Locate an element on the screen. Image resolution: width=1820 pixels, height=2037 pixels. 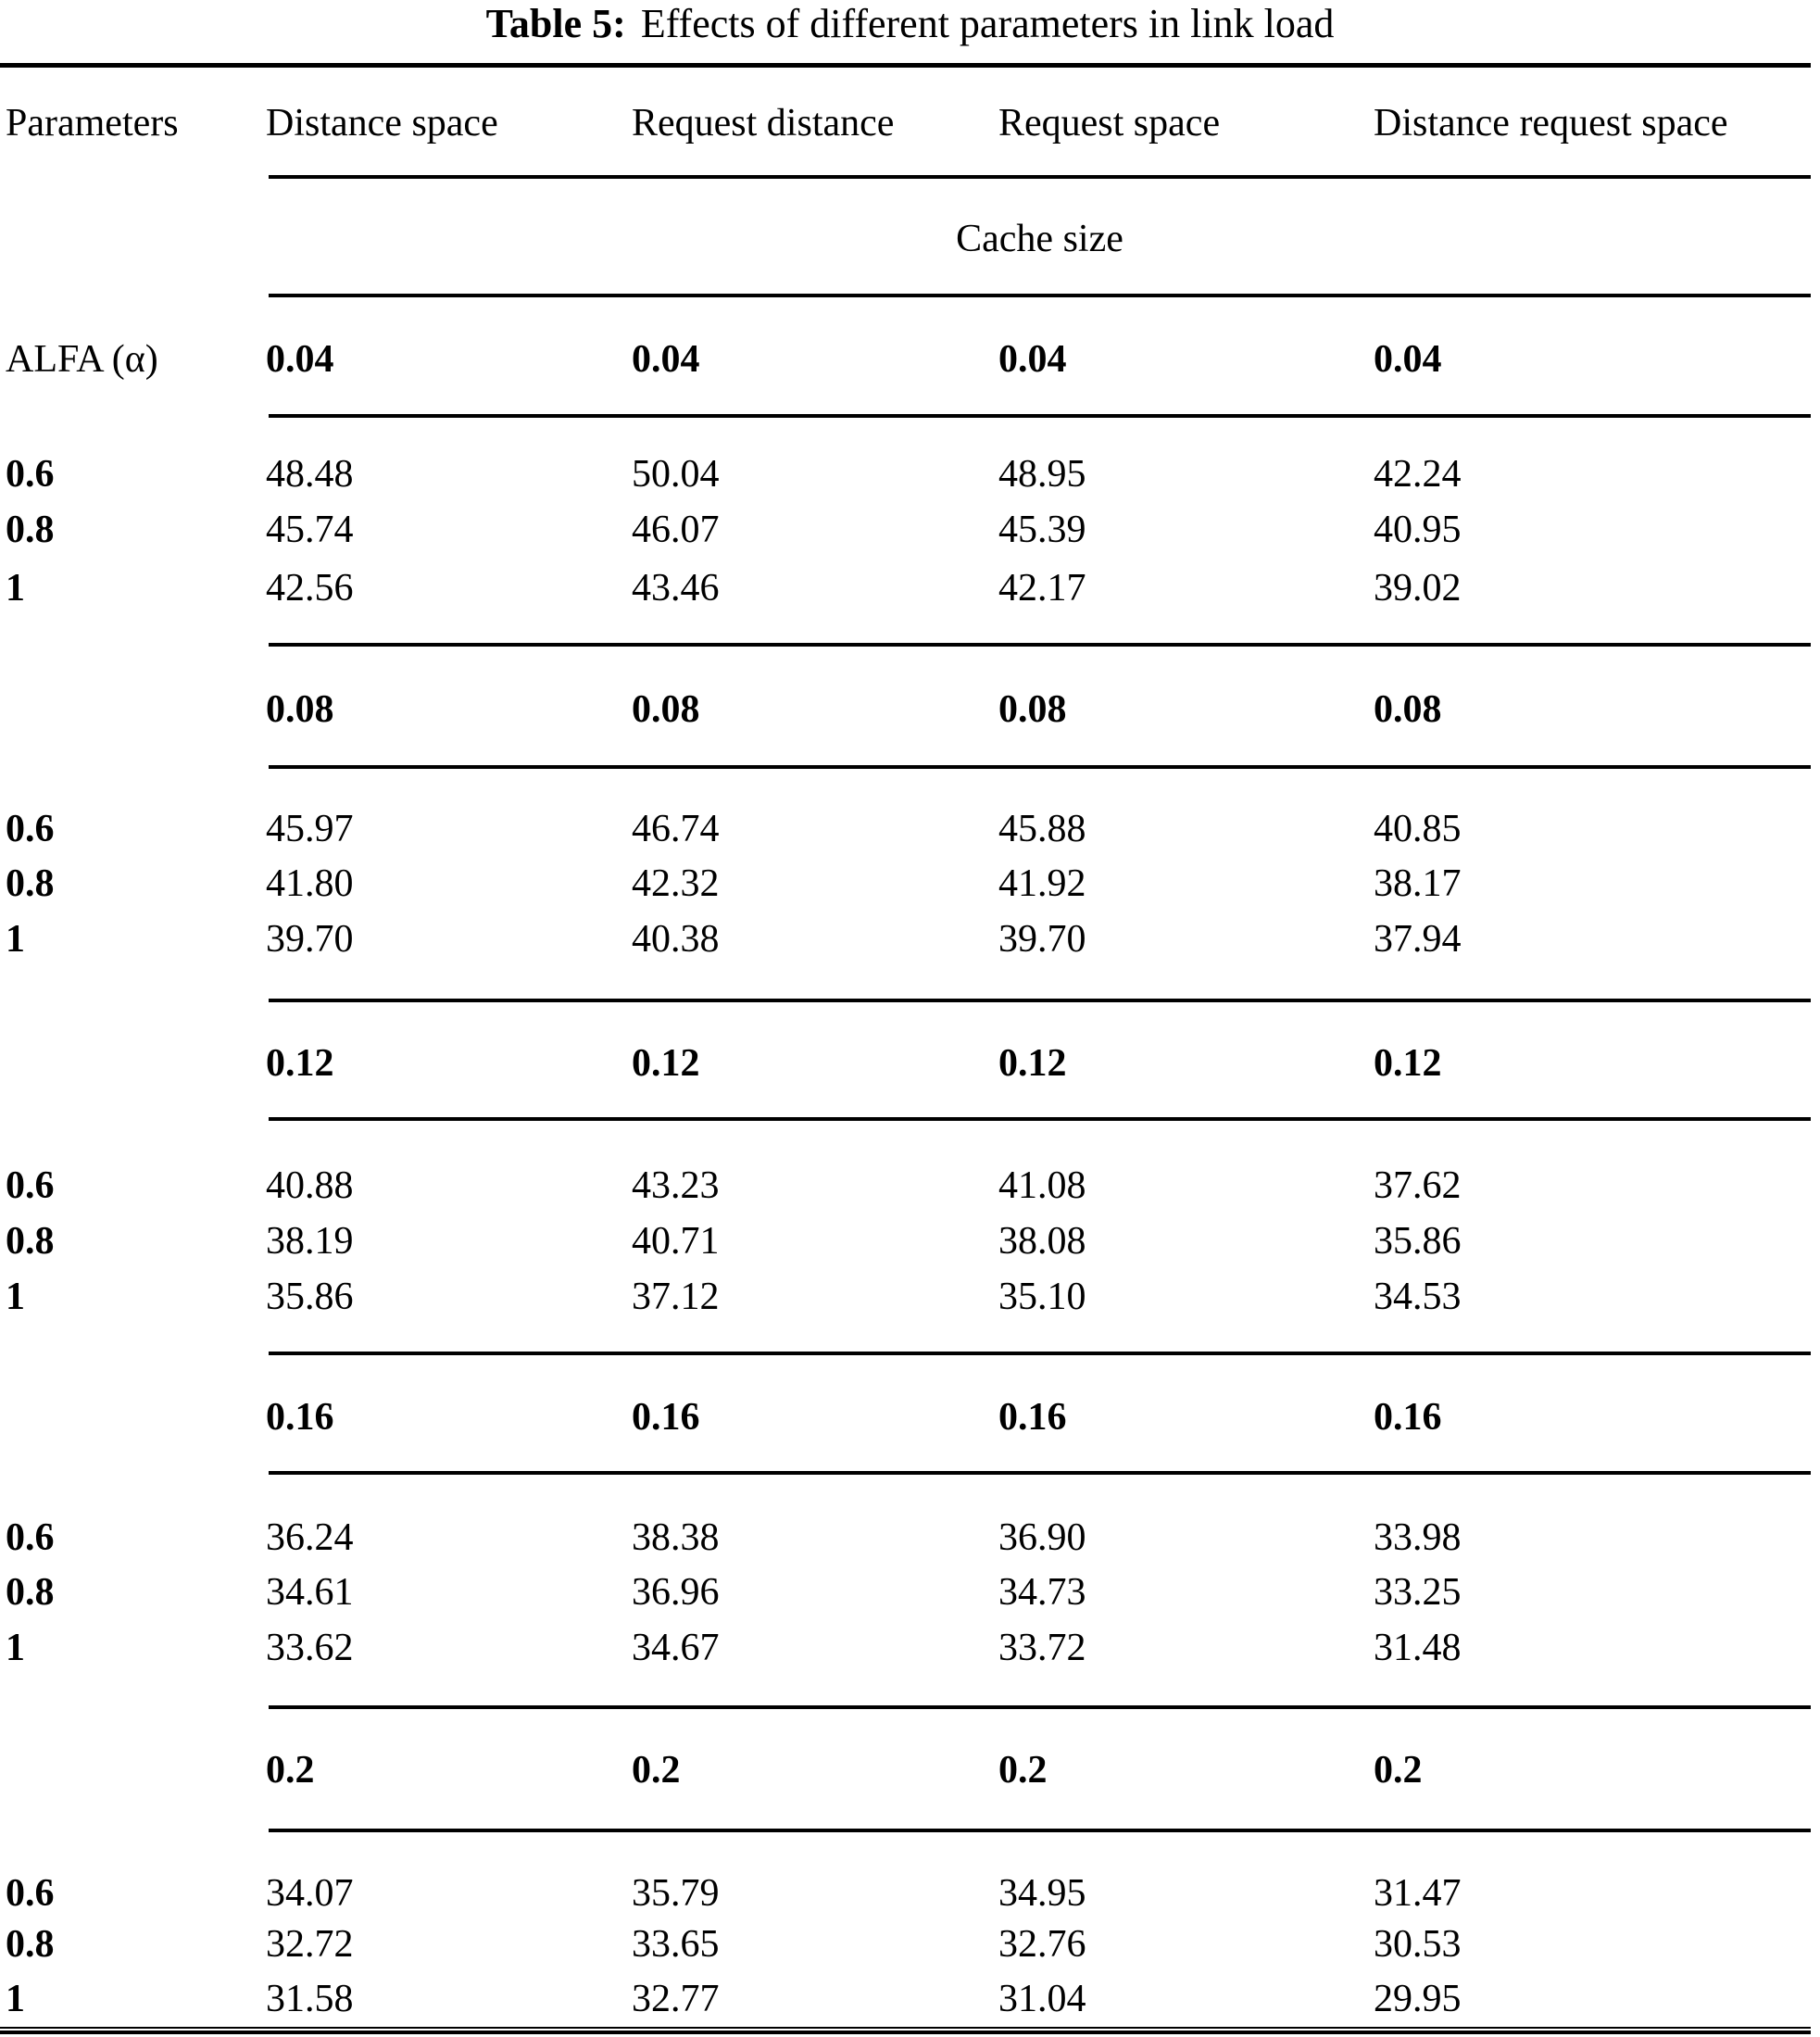
cache-size-row: ALFA (α) 0.04 0.04 0.04 0.04 is located at coordinates (913, 359).